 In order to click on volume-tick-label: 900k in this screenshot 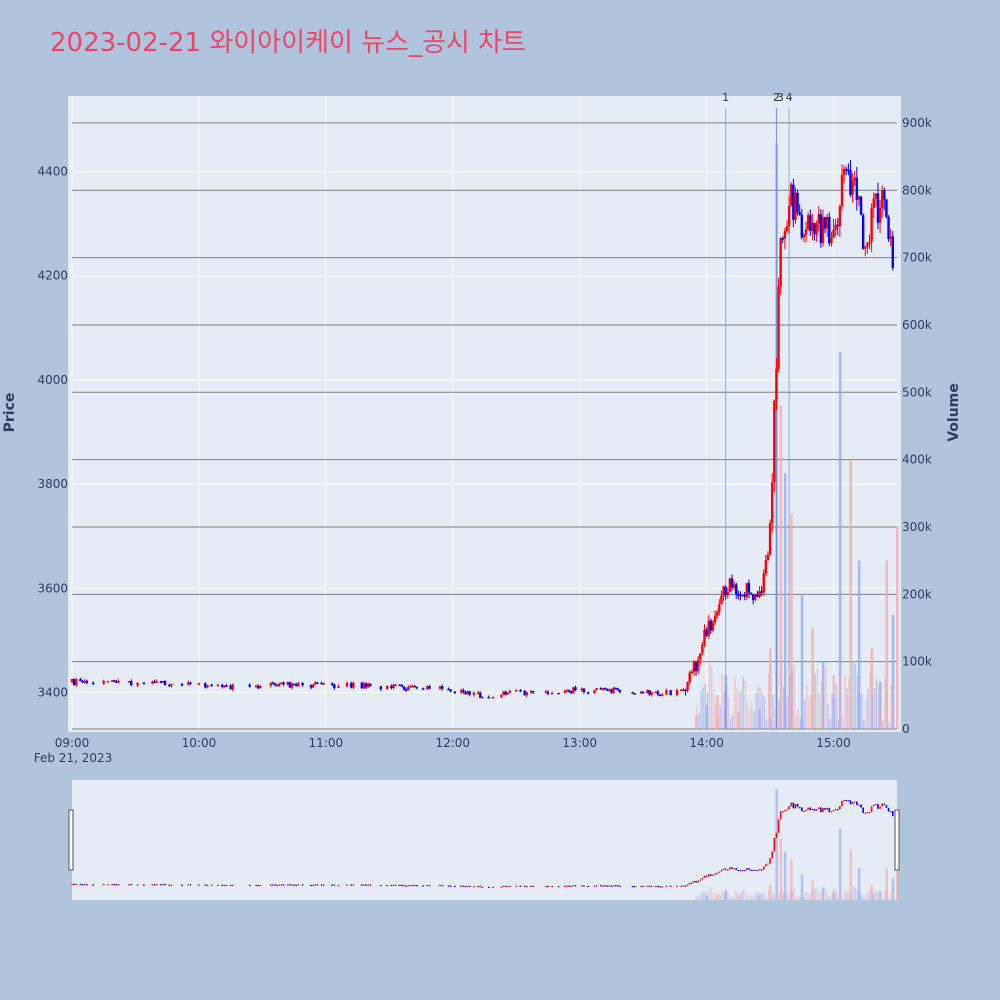, I will do `click(917, 123)`.